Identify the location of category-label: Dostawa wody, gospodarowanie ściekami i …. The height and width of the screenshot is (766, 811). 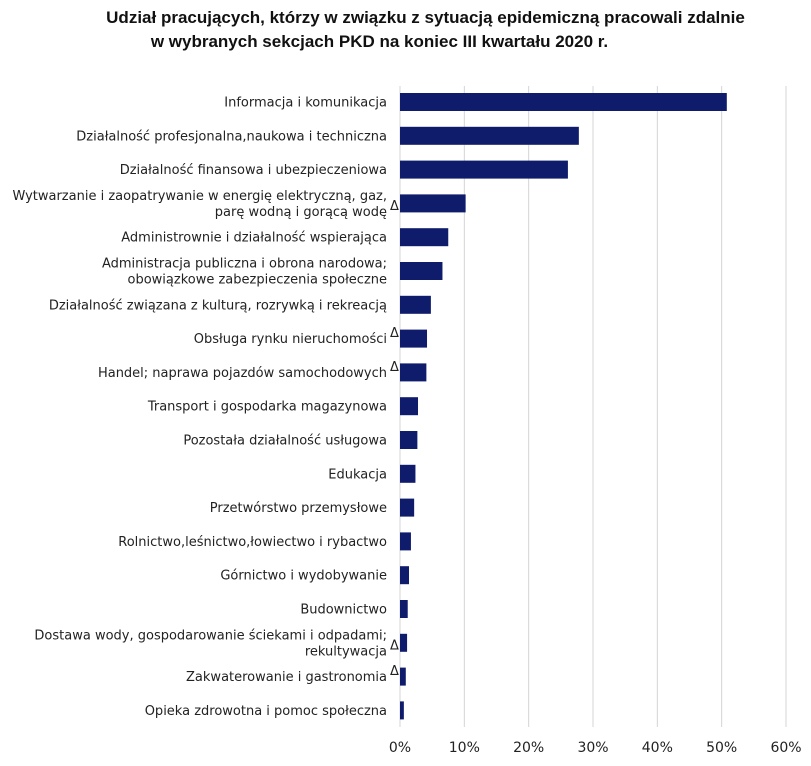
(210, 635).